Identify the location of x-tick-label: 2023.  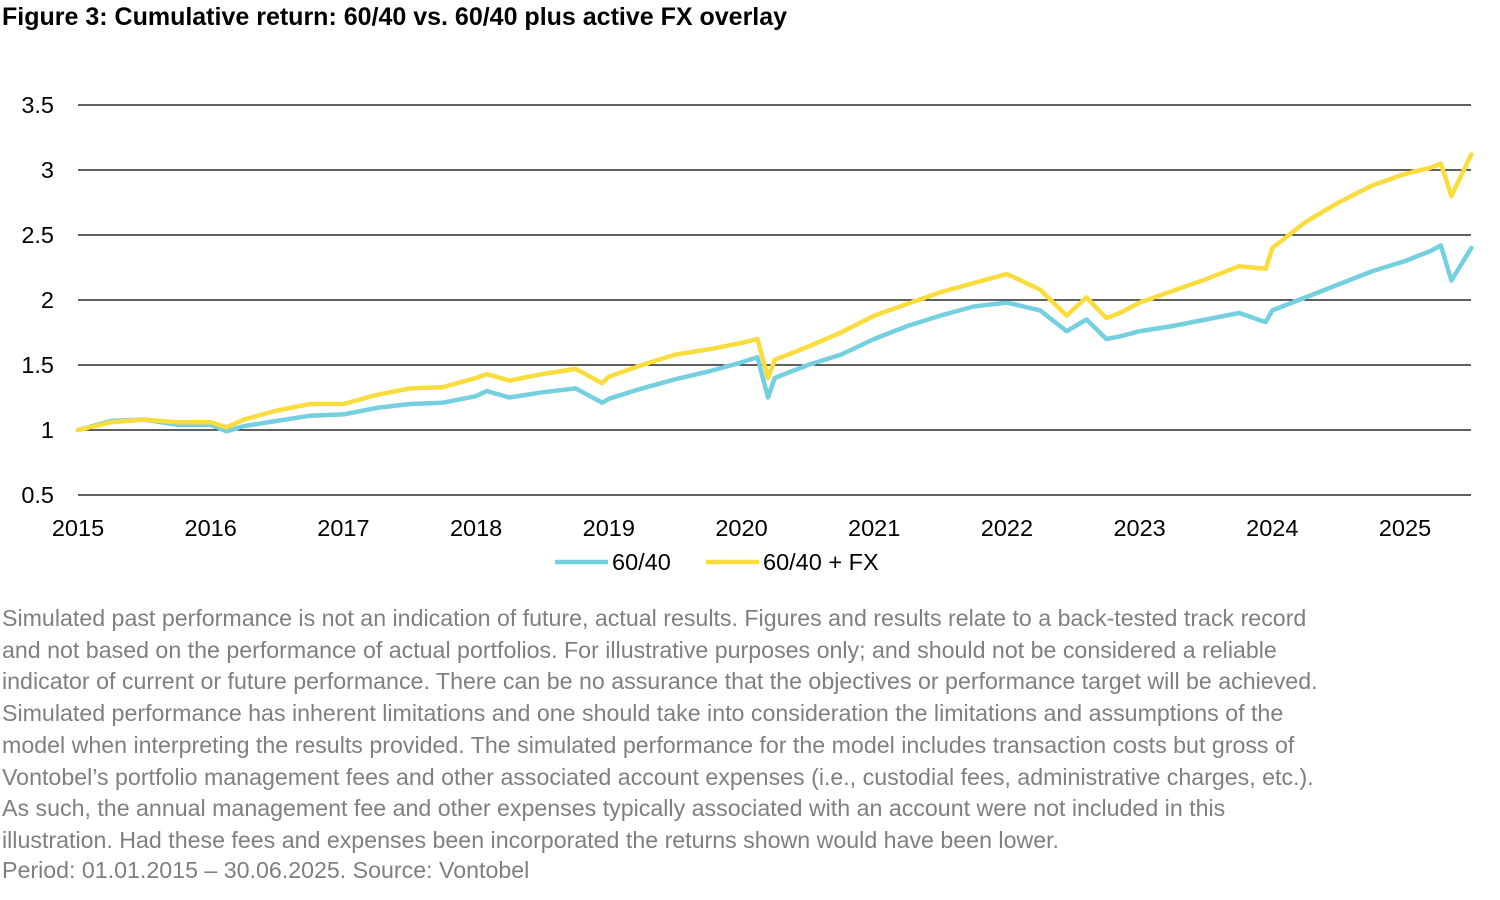
(1139, 528).